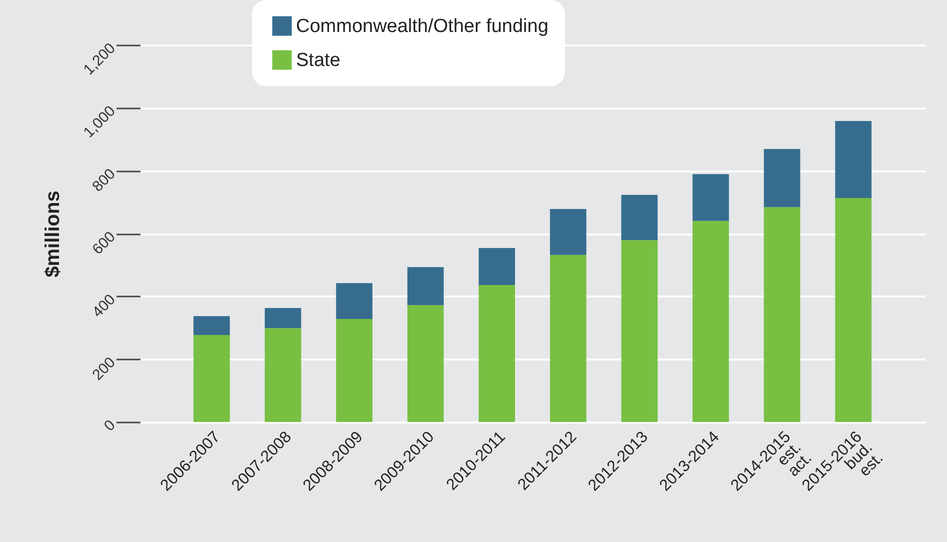  What do you see at coordinates (104, 369) in the screenshot?
I see `y-tick-label: 200` at bounding box center [104, 369].